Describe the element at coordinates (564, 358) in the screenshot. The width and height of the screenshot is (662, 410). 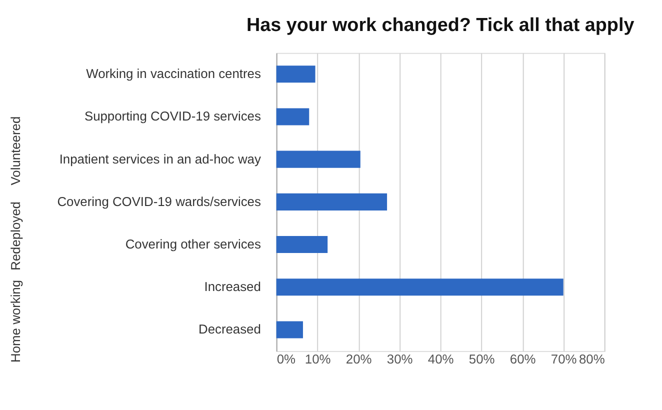
I see `x-tick-label: 70%` at that location.